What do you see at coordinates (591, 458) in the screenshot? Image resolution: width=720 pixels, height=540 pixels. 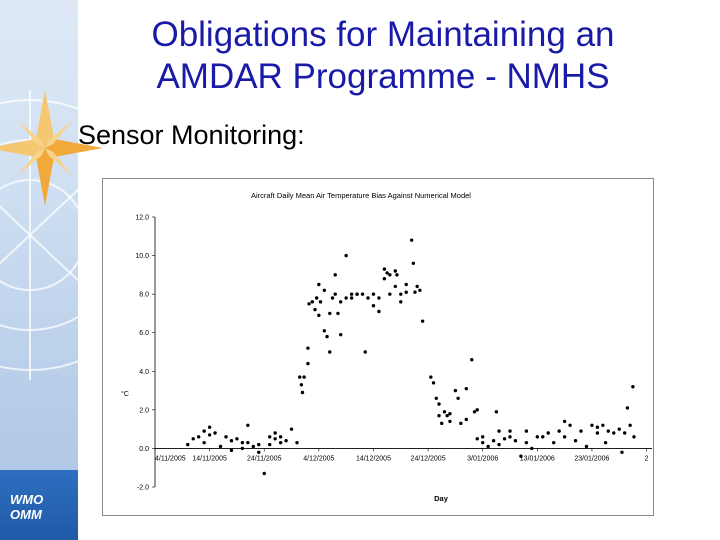 I see `x-tick-label: 23/01/2006` at bounding box center [591, 458].